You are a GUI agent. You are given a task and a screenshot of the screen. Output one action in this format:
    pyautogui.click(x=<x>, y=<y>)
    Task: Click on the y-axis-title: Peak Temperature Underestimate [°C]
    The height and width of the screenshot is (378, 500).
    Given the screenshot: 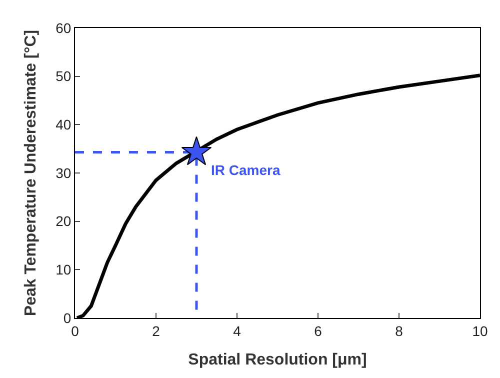 What is the action you would take?
    pyautogui.click(x=31, y=173)
    